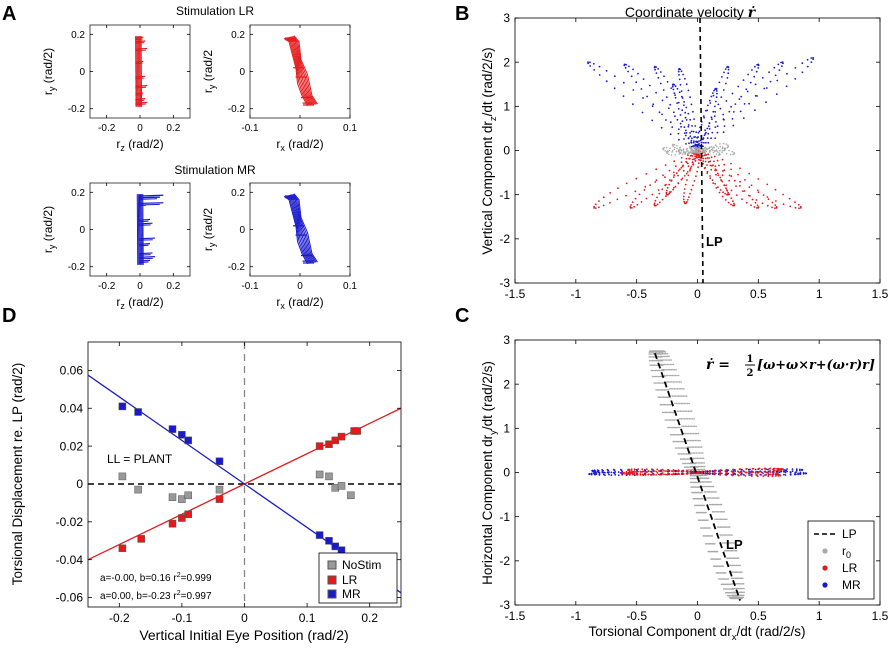  Describe the element at coordinates (138, 229) in the screenshot. I see `a-trace-line` at that location.